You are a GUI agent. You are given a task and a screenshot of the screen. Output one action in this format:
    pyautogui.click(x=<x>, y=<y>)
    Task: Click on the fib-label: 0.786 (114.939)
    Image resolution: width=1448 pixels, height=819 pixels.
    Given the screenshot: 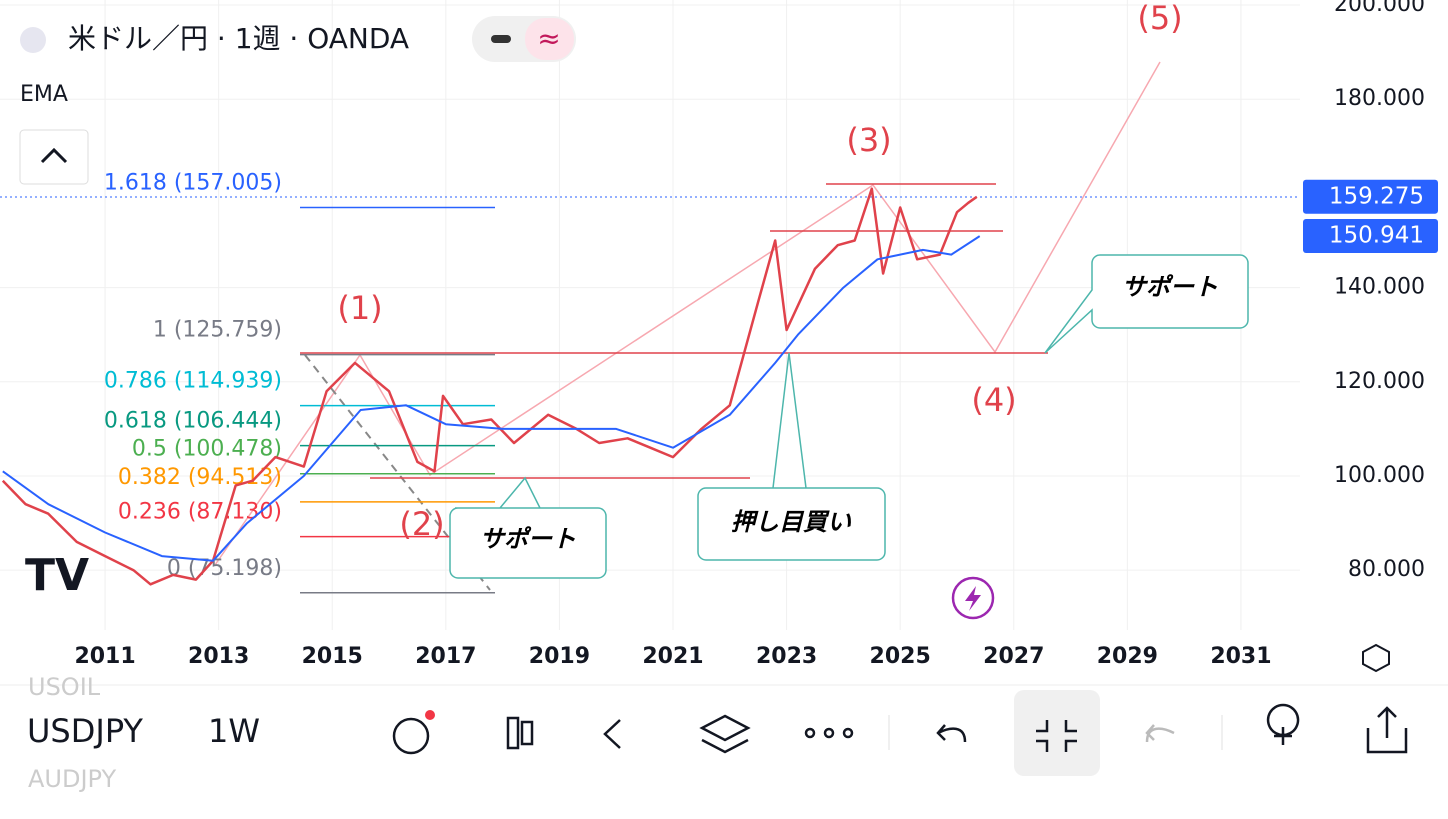 What is the action you would take?
    pyautogui.click(x=193, y=381)
    